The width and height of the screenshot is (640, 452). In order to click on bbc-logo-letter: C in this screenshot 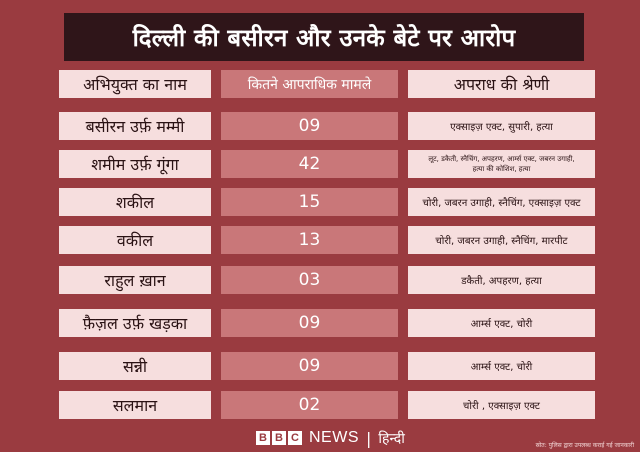, I will do `click(295, 438)`.